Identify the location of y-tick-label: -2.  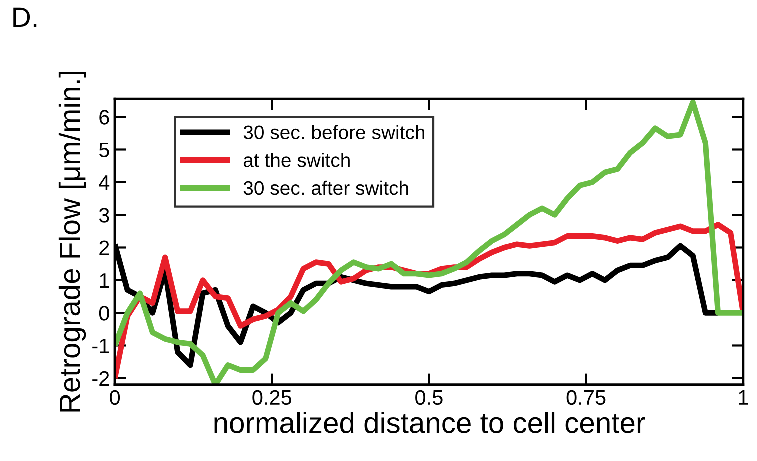
(101, 378).